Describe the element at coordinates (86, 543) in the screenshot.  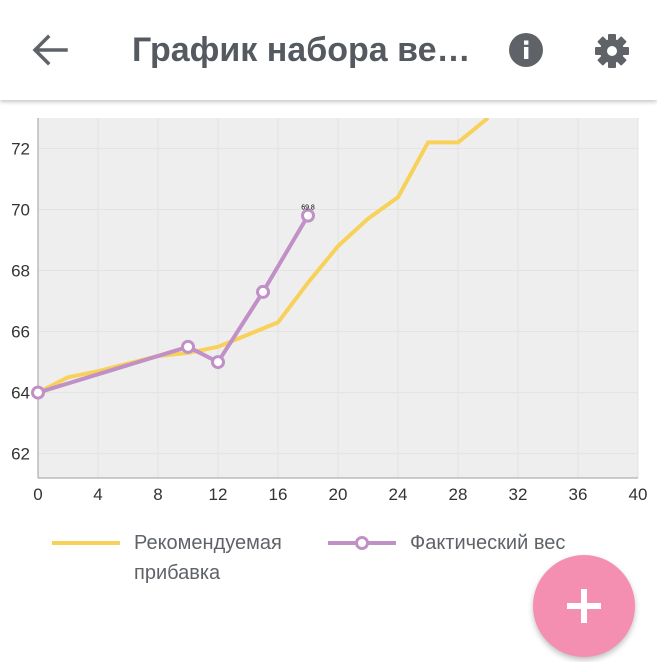
I see `legend-swatch-recommended` at that location.